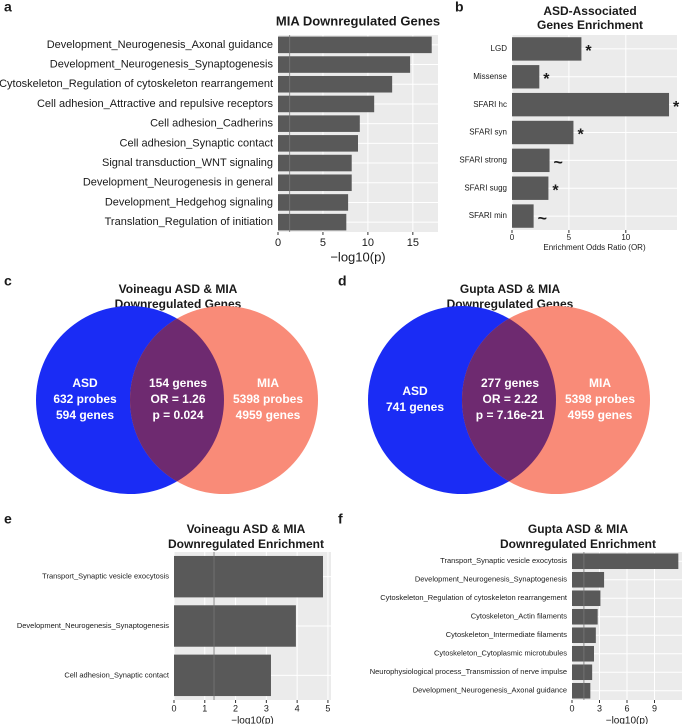 This screenshot has width=685, height=724. What do you see at coordinates (211, 124) in the screenshot?
I see `y-tick-label: Cell adhesion_Cadherins` at bounding box center [211, 124].